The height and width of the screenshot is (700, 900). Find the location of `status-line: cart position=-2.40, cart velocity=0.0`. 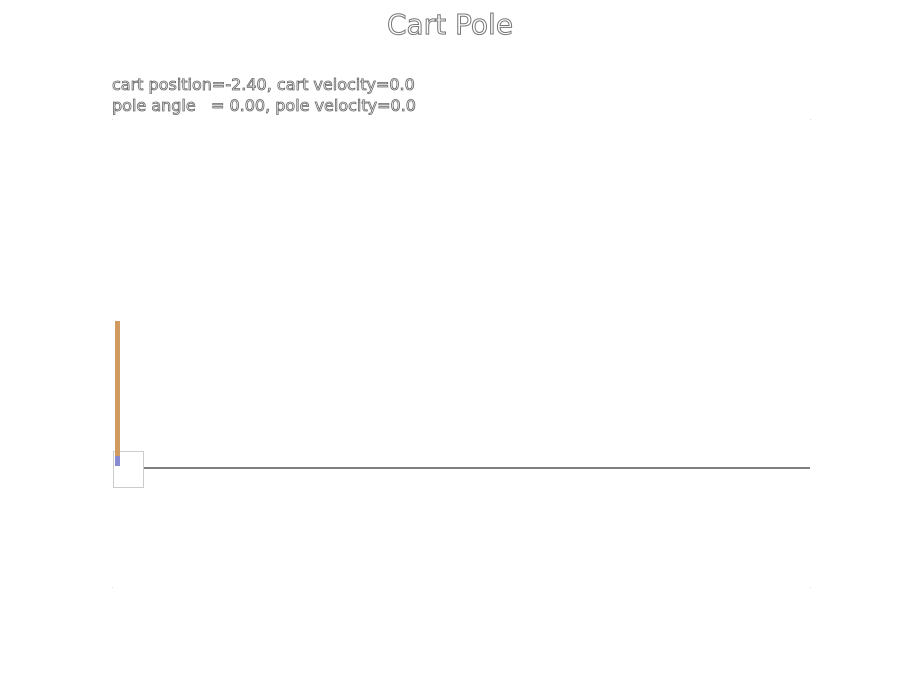

status-line: cart position=-2.40, cart velocity=0.0 is located at coordinates (264, 85).